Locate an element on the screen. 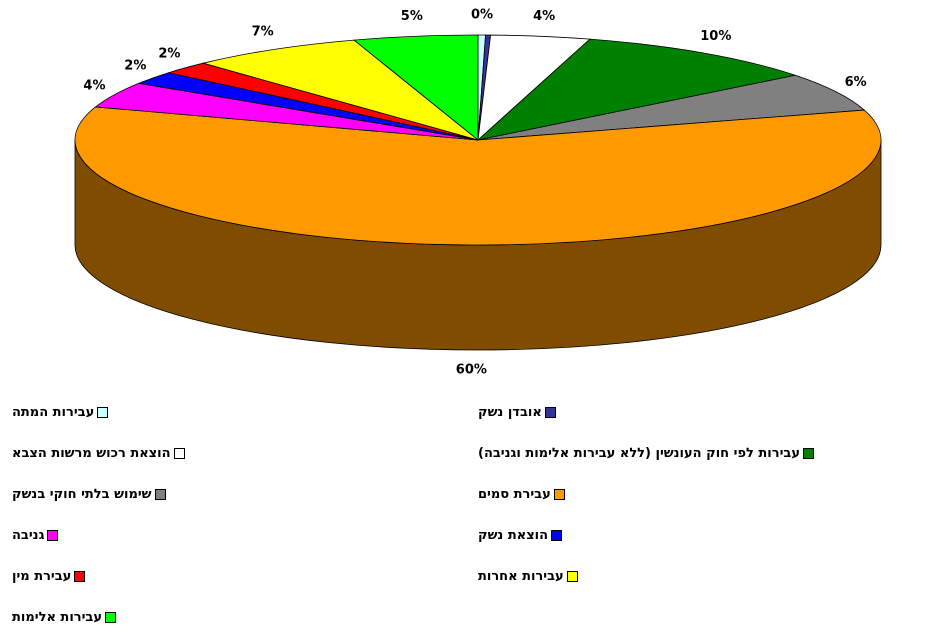  legend-item: עבירות המתה is located at coordinates (60, 412).